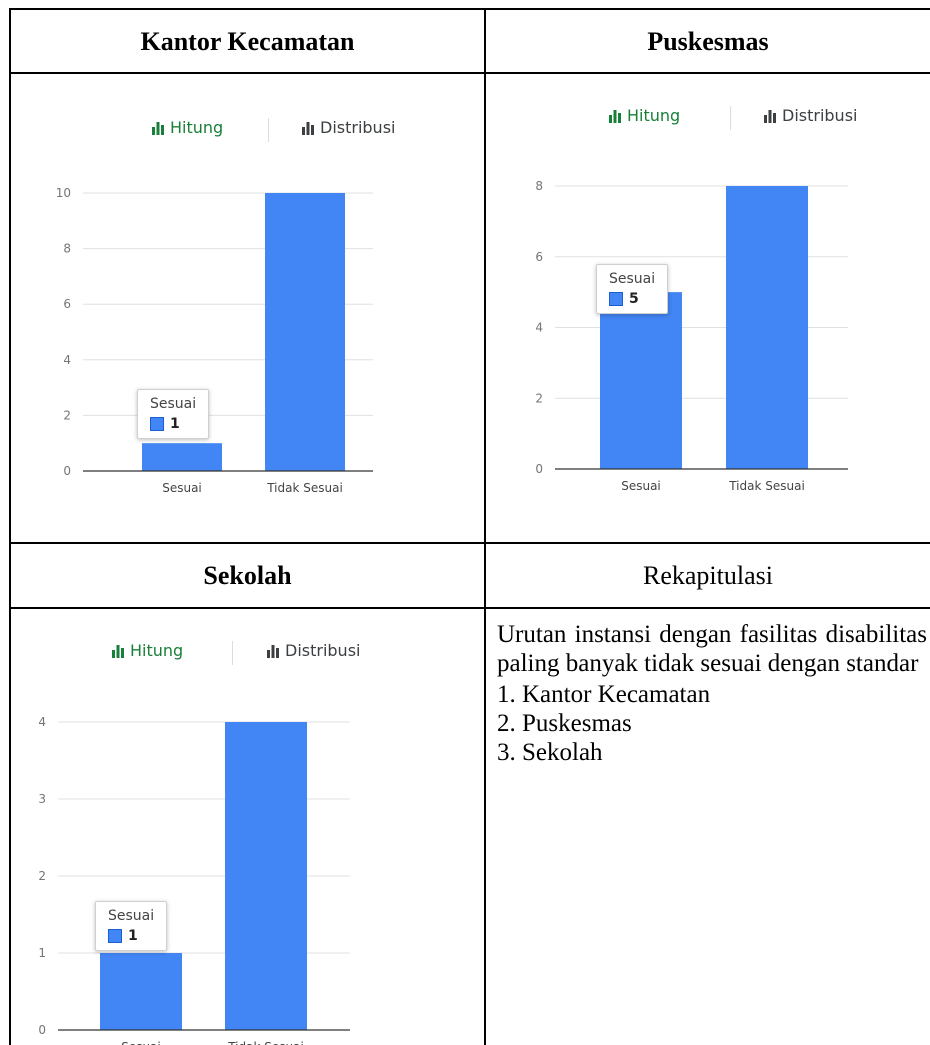 The height and width of the screenshot is (1045, 930). Describe the element at coordinates (469, 9) in the screenshot. I see `table-border-top` at that location.